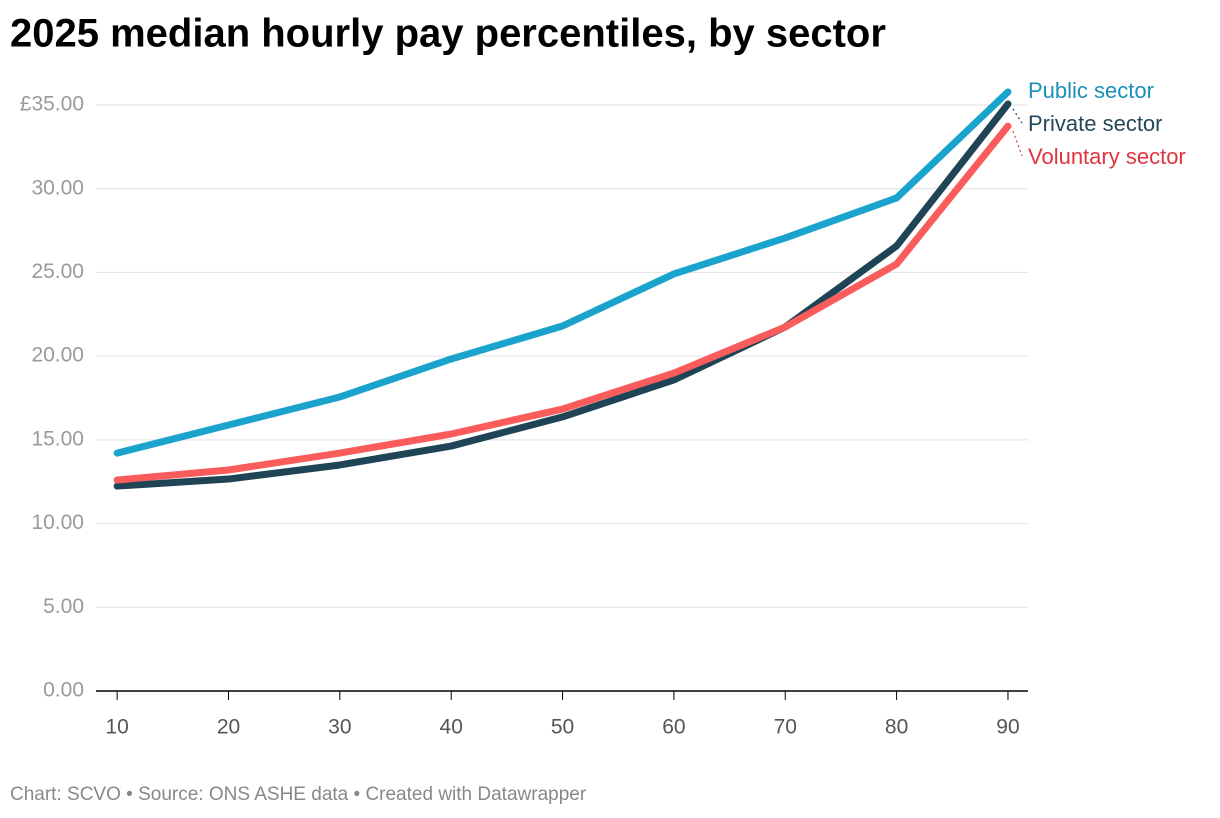  I want to click on y-tick-label: 0.00, so click(63, 690).